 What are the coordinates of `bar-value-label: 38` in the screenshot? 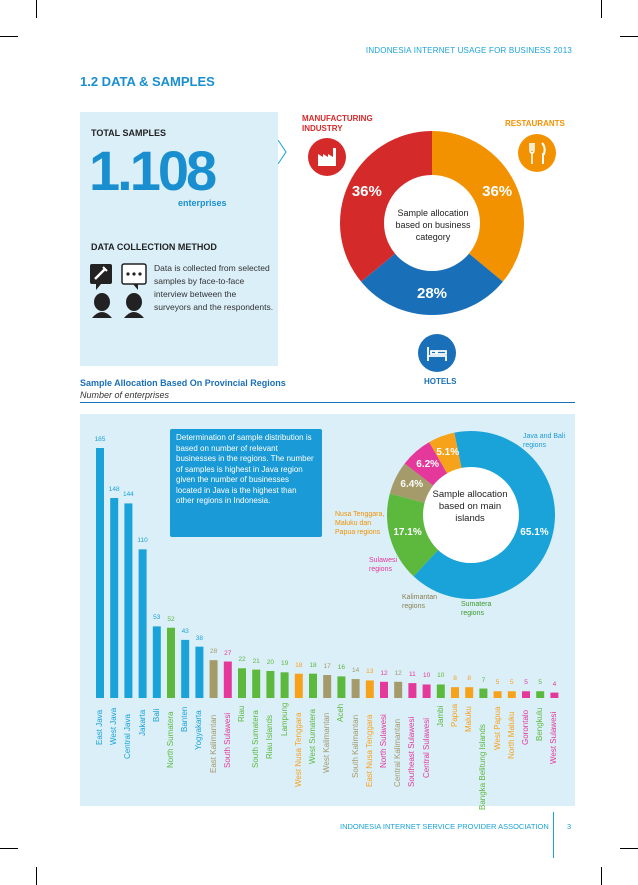 It's located at (199, 638).